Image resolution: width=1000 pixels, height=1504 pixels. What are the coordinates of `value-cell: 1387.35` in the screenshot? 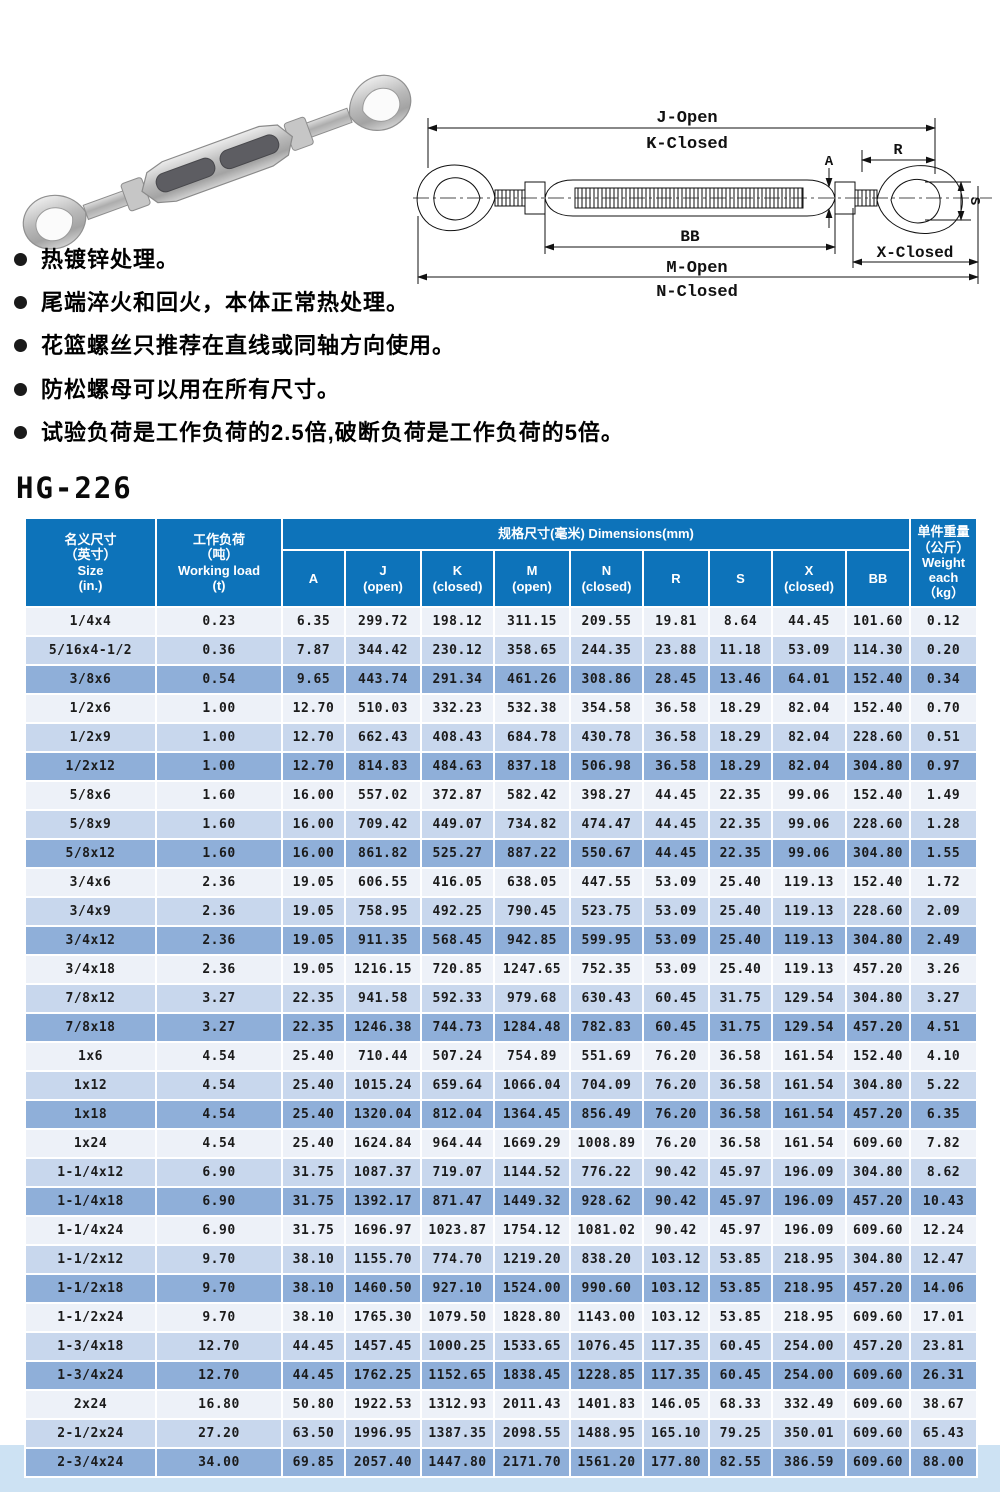 It's located at (457, 1433).